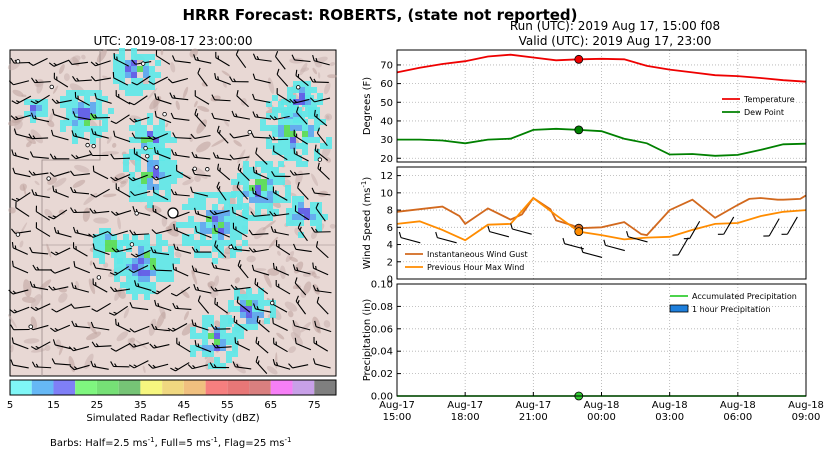 The width and height of the screenshot is (831, 460). I want to click on y-tick-label: 4, so click(390, 245).